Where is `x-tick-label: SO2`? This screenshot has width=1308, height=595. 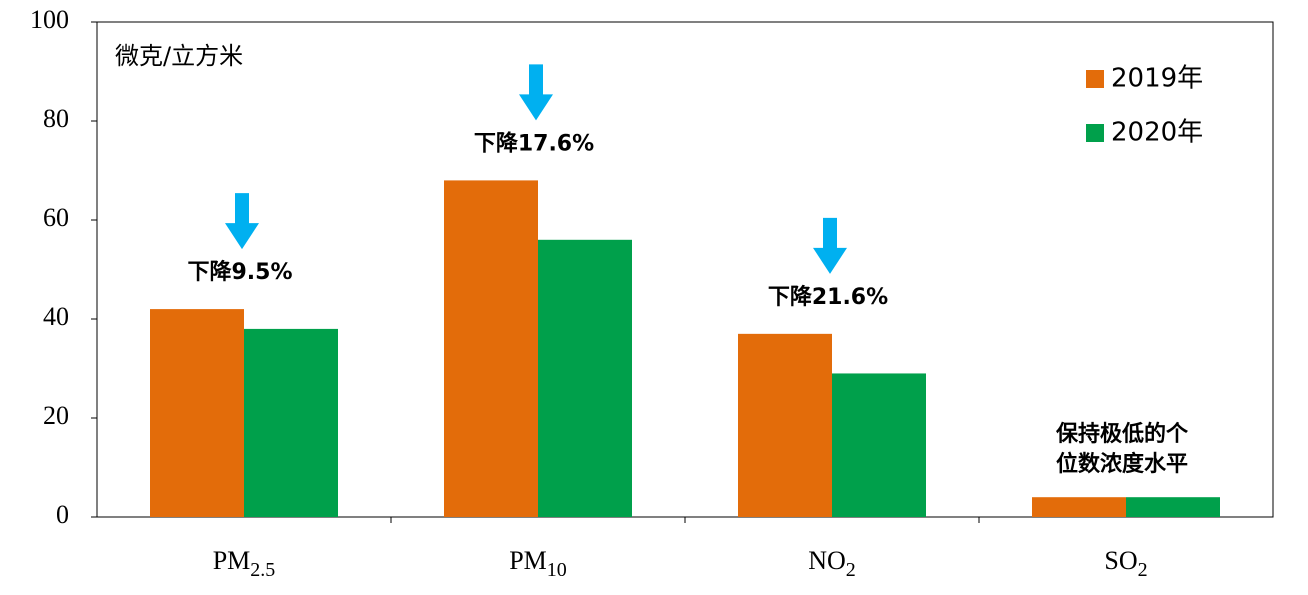 x-tick-label: SO2 is located at coordinates (1125, 563).